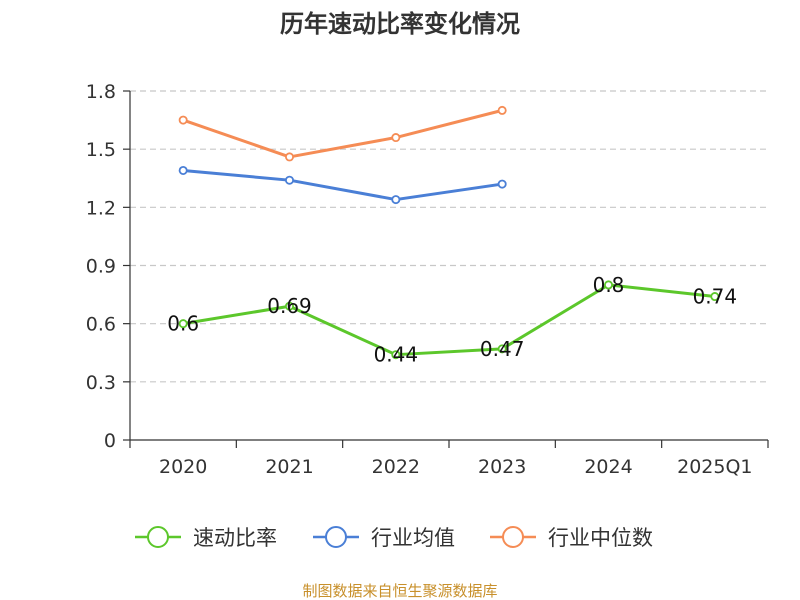 The image size is (800, 600). What do you see at coordinates (456, 467) in the screenshot?
I see `x-tick-labels: 2020 2021 2022 2023 2024 2025Q1` at bounding box center [456, 467].